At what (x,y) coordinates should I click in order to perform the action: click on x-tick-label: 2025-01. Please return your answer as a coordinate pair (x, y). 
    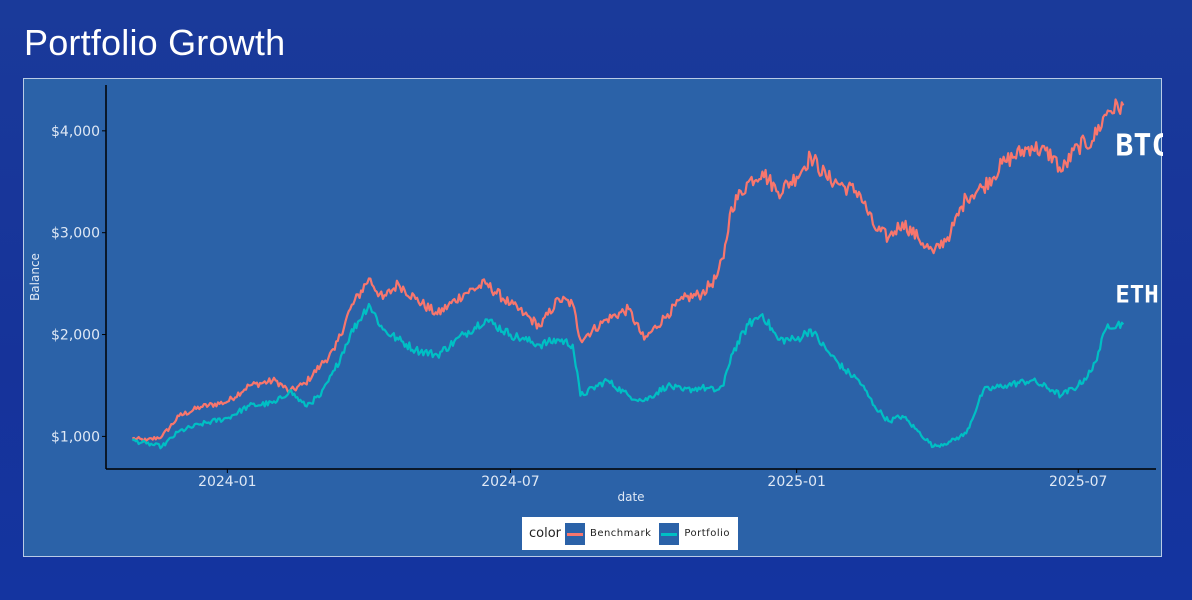
    Looking at the image, I should click on (796, 482).